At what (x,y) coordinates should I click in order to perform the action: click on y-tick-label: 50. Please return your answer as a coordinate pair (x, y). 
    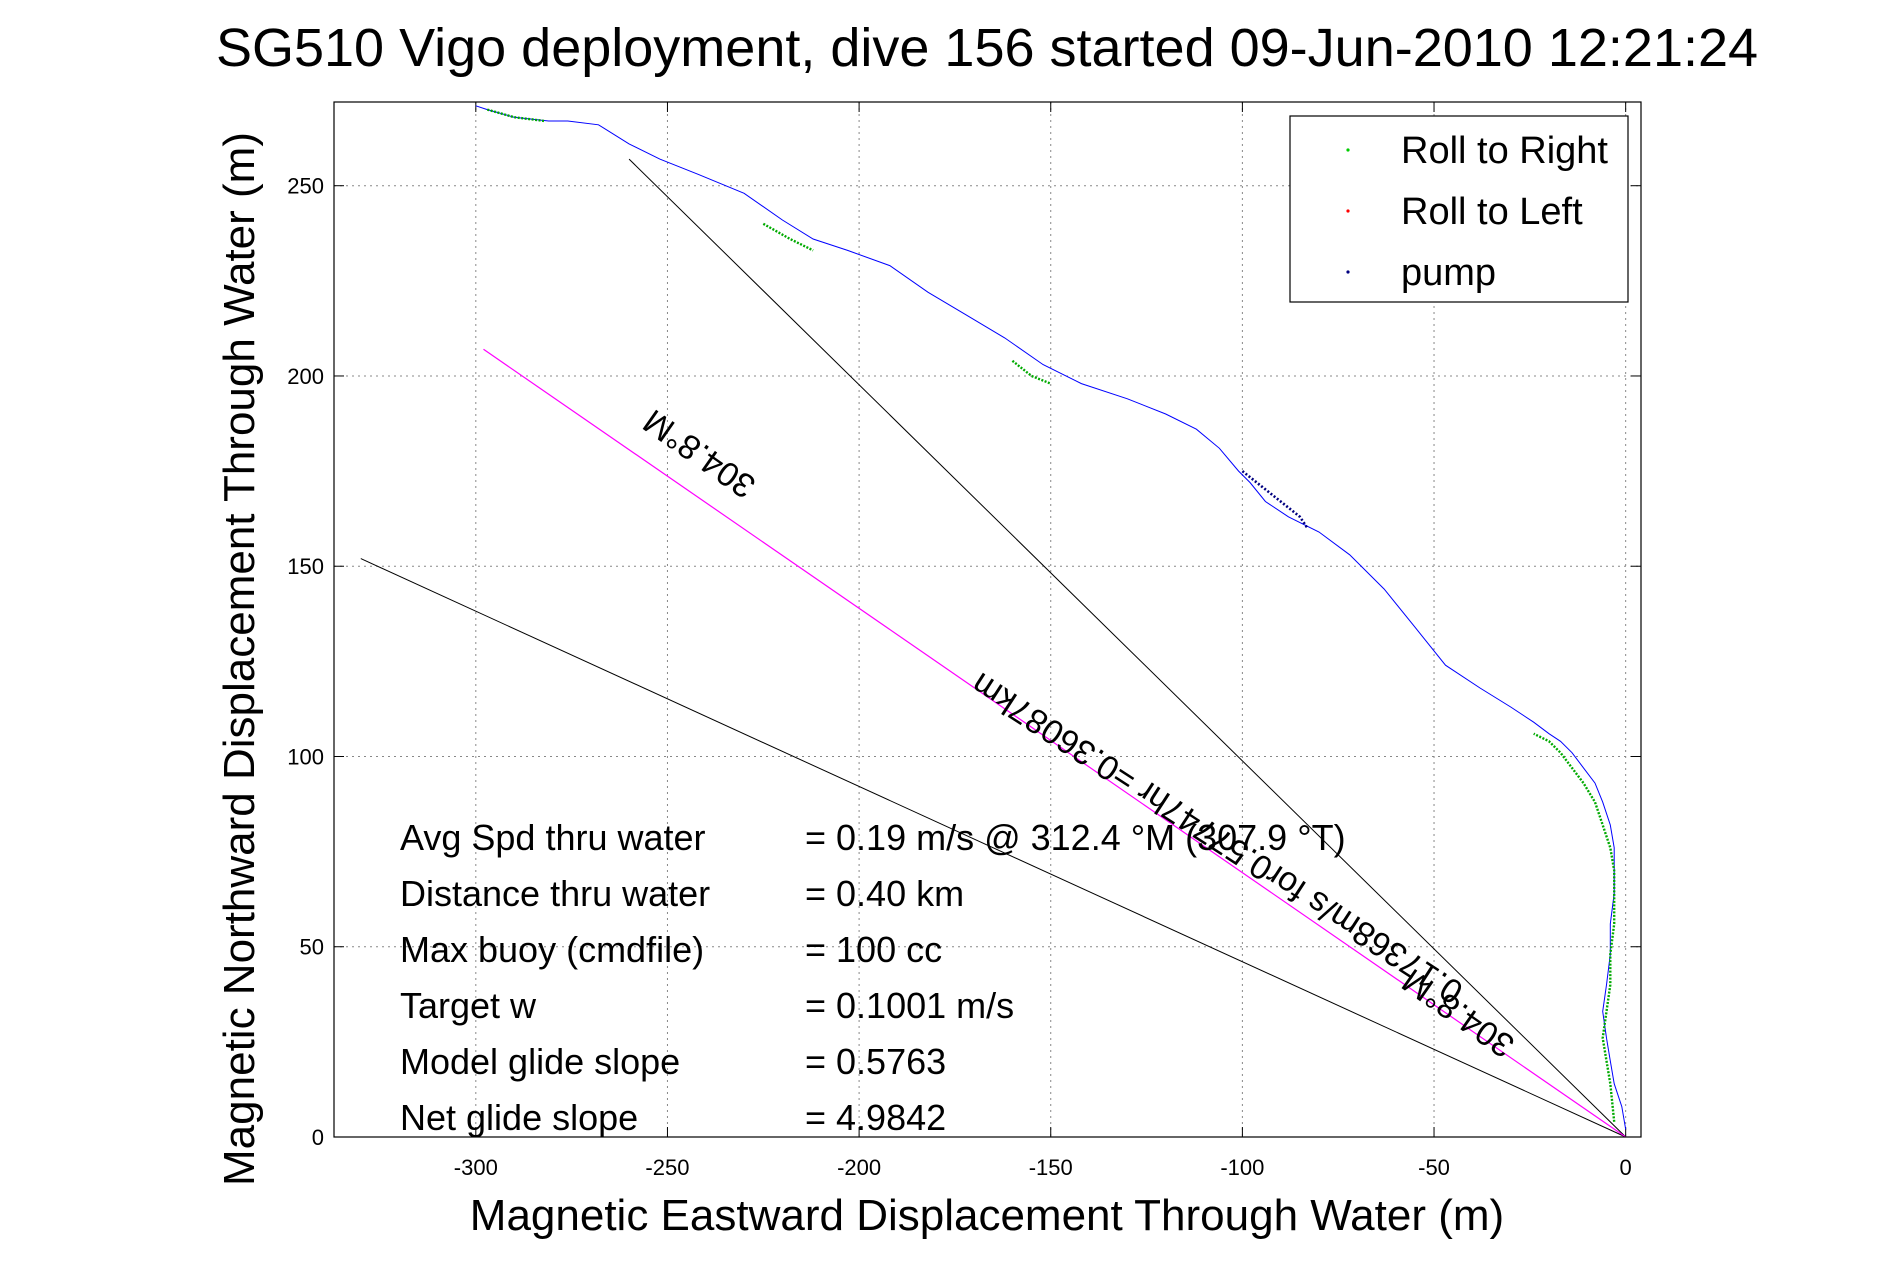
    Looking at the image, I should click on (312, 947).